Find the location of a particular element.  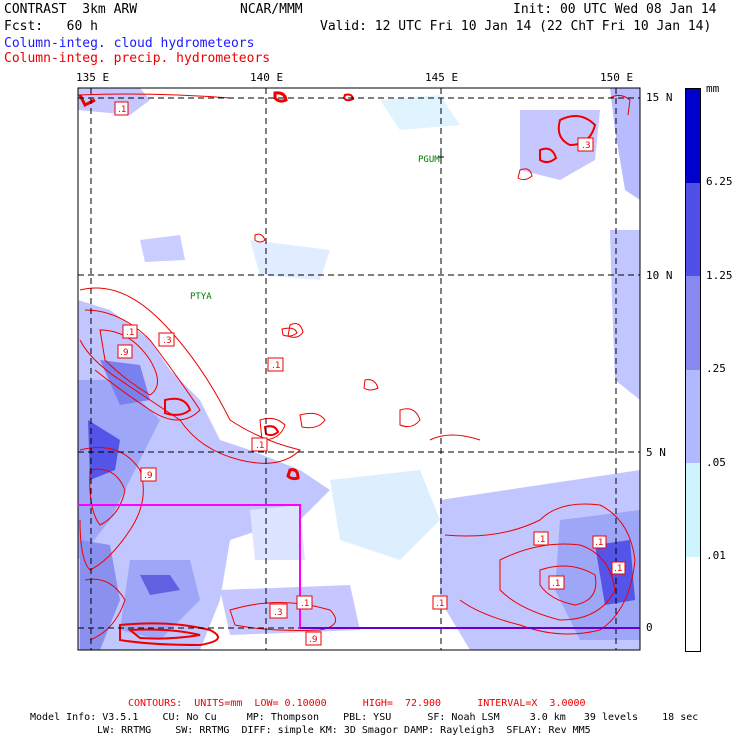

init-time: Init: 00 UTC Wed 08 Jan 14 is located at coordinates (615, 9).